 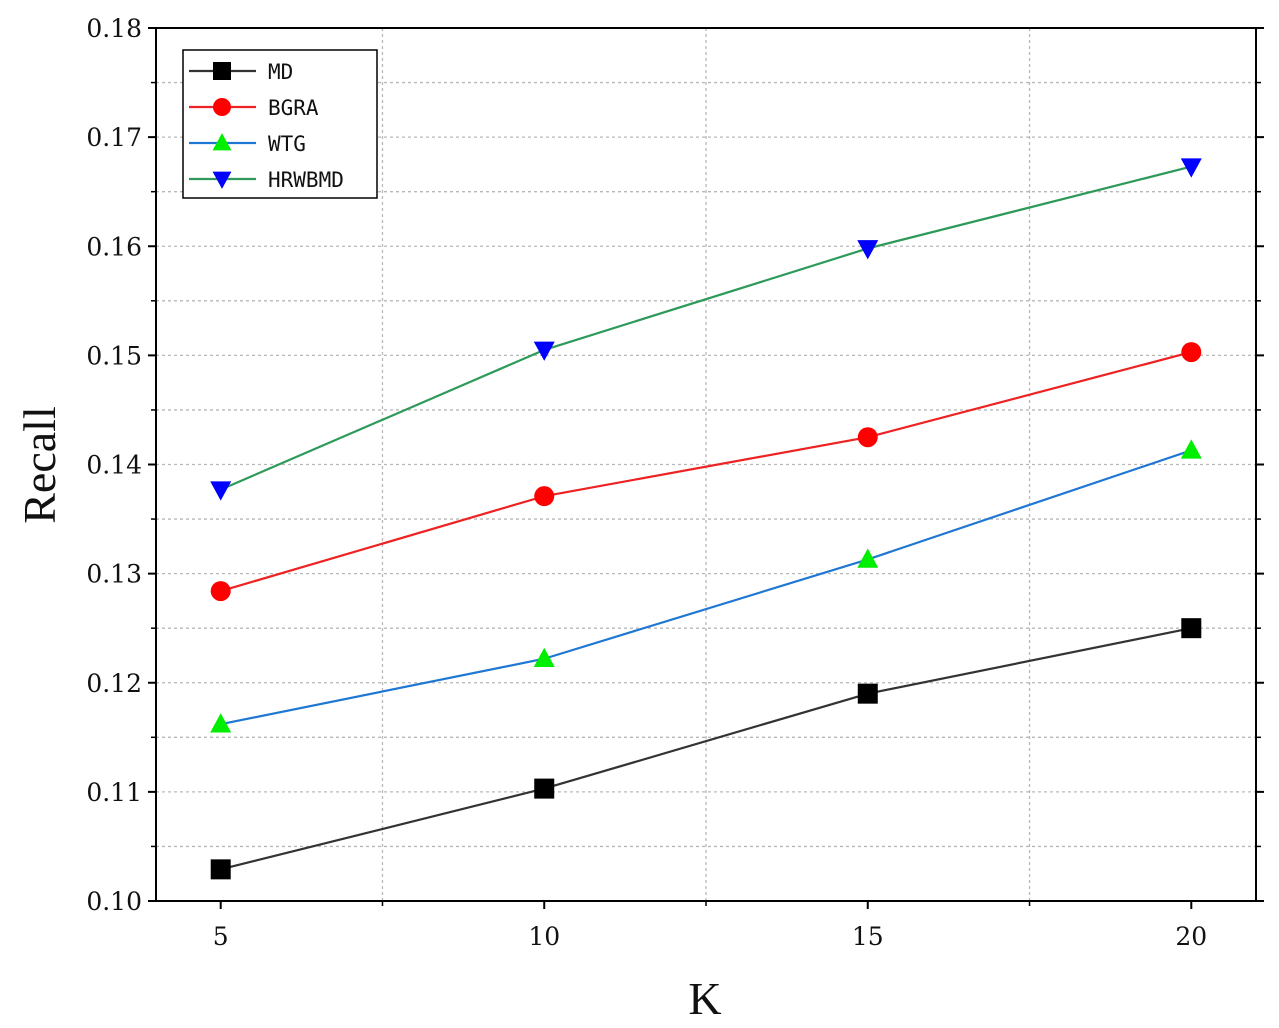 What do you see at coordinates (114, 465) in the screenshot?
I see `y-tick-label: 0.14` at bounding box center [114, 465].